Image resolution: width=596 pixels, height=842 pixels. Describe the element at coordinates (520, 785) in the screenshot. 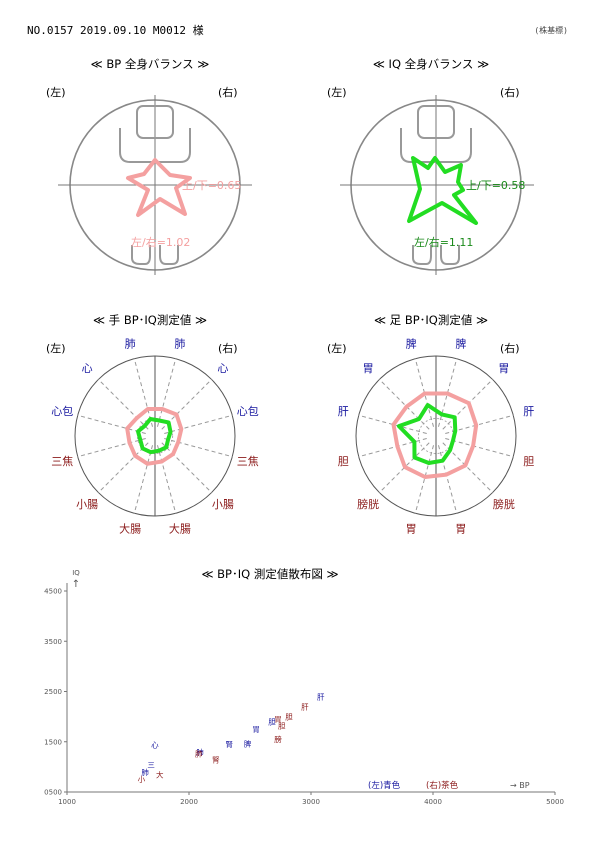

I see `scatter-x-label: → BP` at that location.